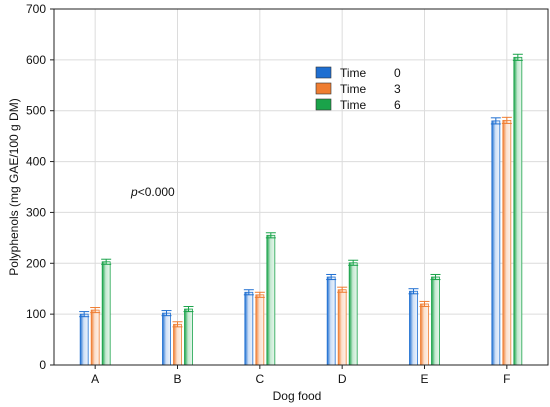  What do you see at coordinates (397, 105) in the screenshot?
I see `legend-label-6: 6` at bounding box center [397, 105].